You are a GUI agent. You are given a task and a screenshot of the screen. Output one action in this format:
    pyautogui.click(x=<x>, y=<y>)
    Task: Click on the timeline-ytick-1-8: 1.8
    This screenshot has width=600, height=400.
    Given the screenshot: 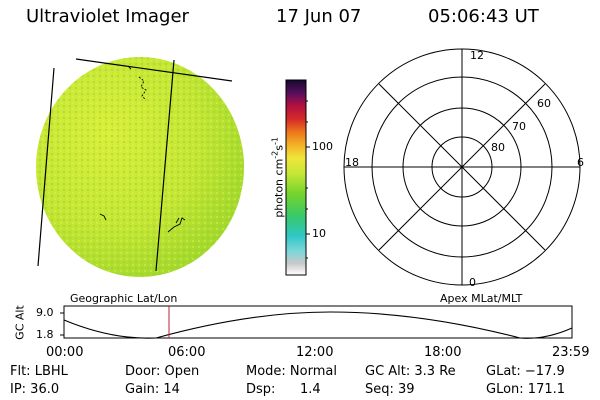 What is the action you would take?
    pyautogui.click(x=45, y=334)
    